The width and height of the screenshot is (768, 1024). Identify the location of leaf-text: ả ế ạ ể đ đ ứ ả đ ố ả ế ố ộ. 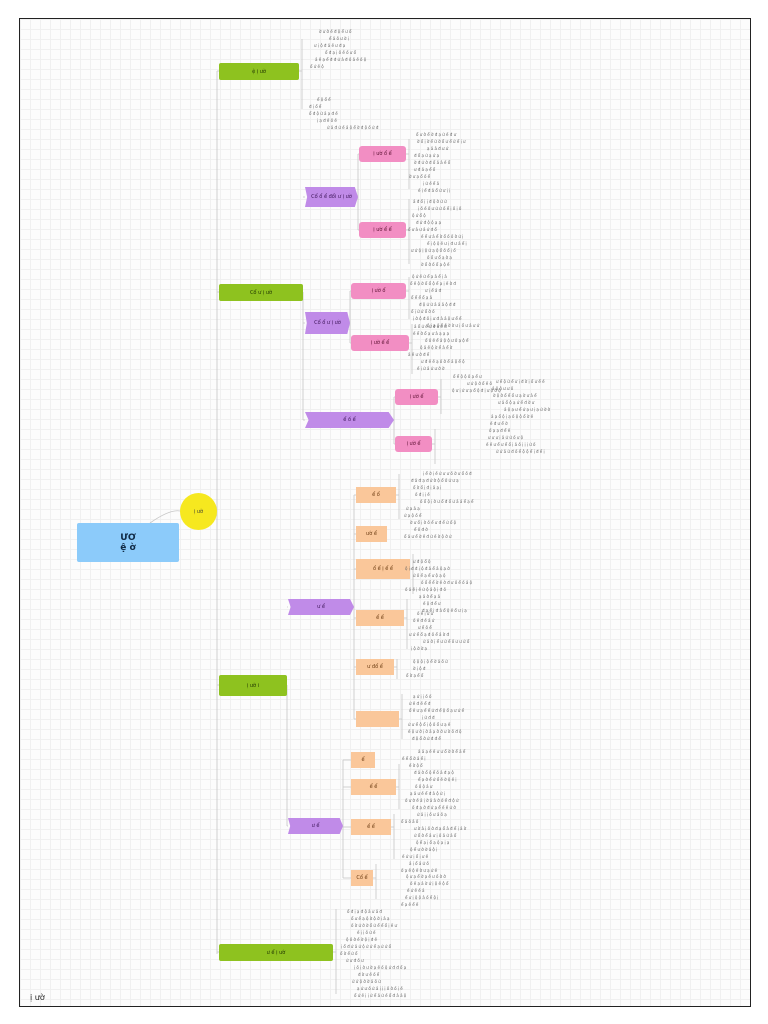
(341, 59).